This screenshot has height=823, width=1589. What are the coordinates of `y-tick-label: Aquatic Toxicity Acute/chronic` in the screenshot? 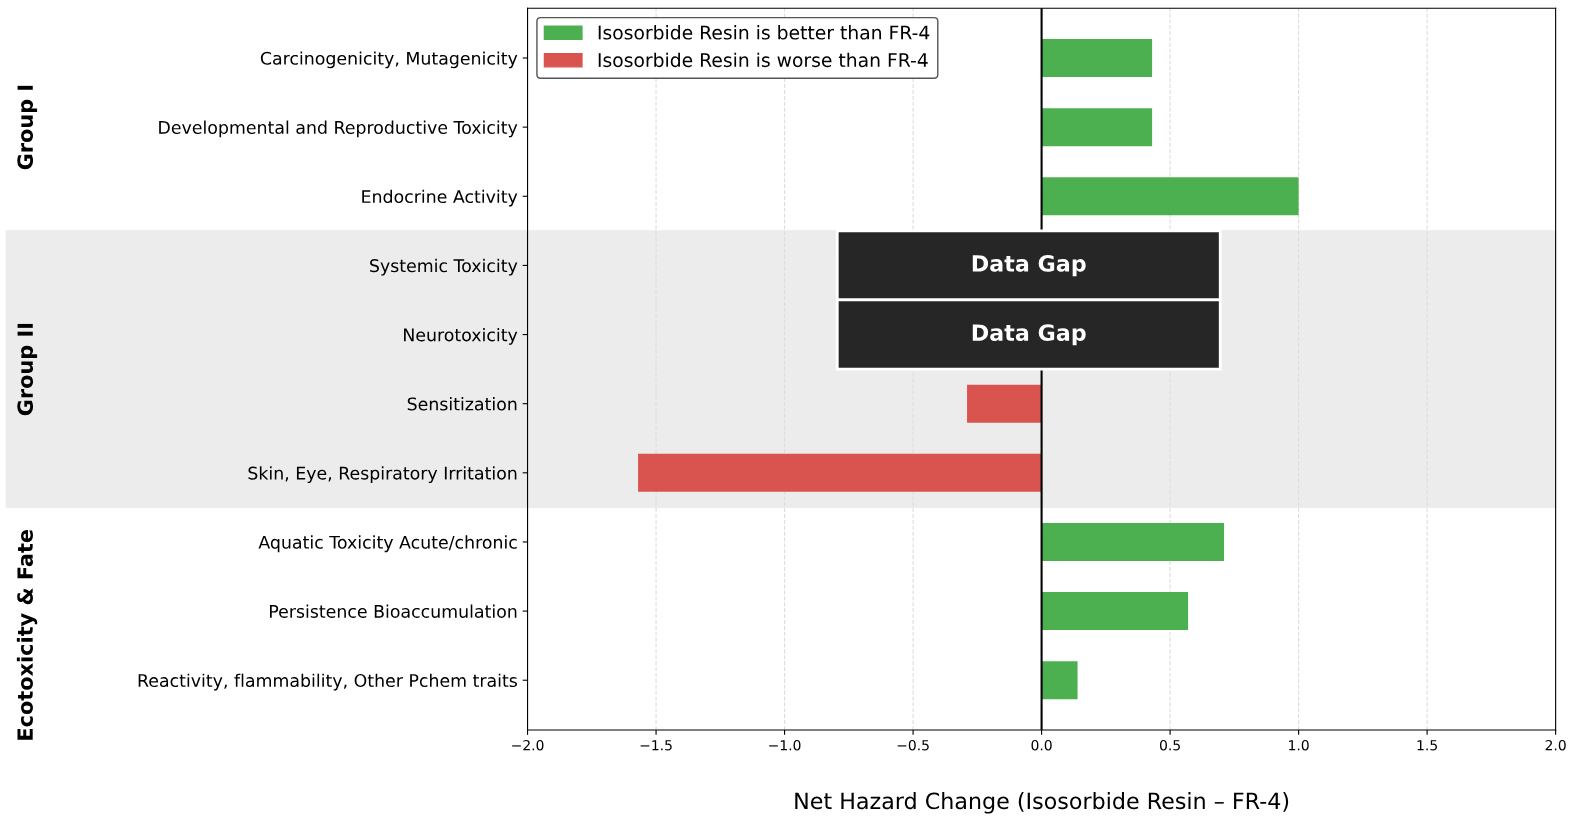 It's located at (387, 544).